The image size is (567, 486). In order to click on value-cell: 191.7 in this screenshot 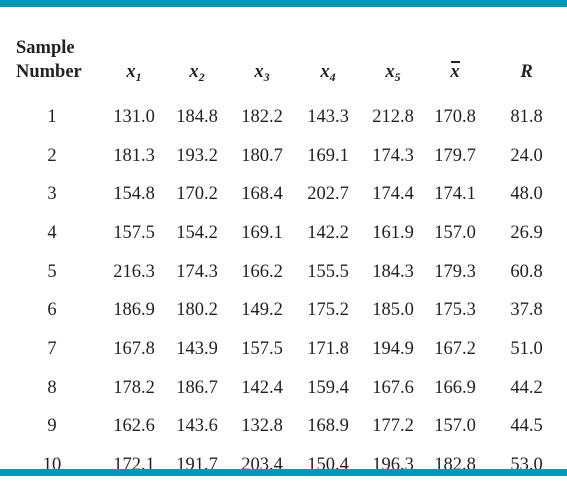, I will do `click(197, 465)`.